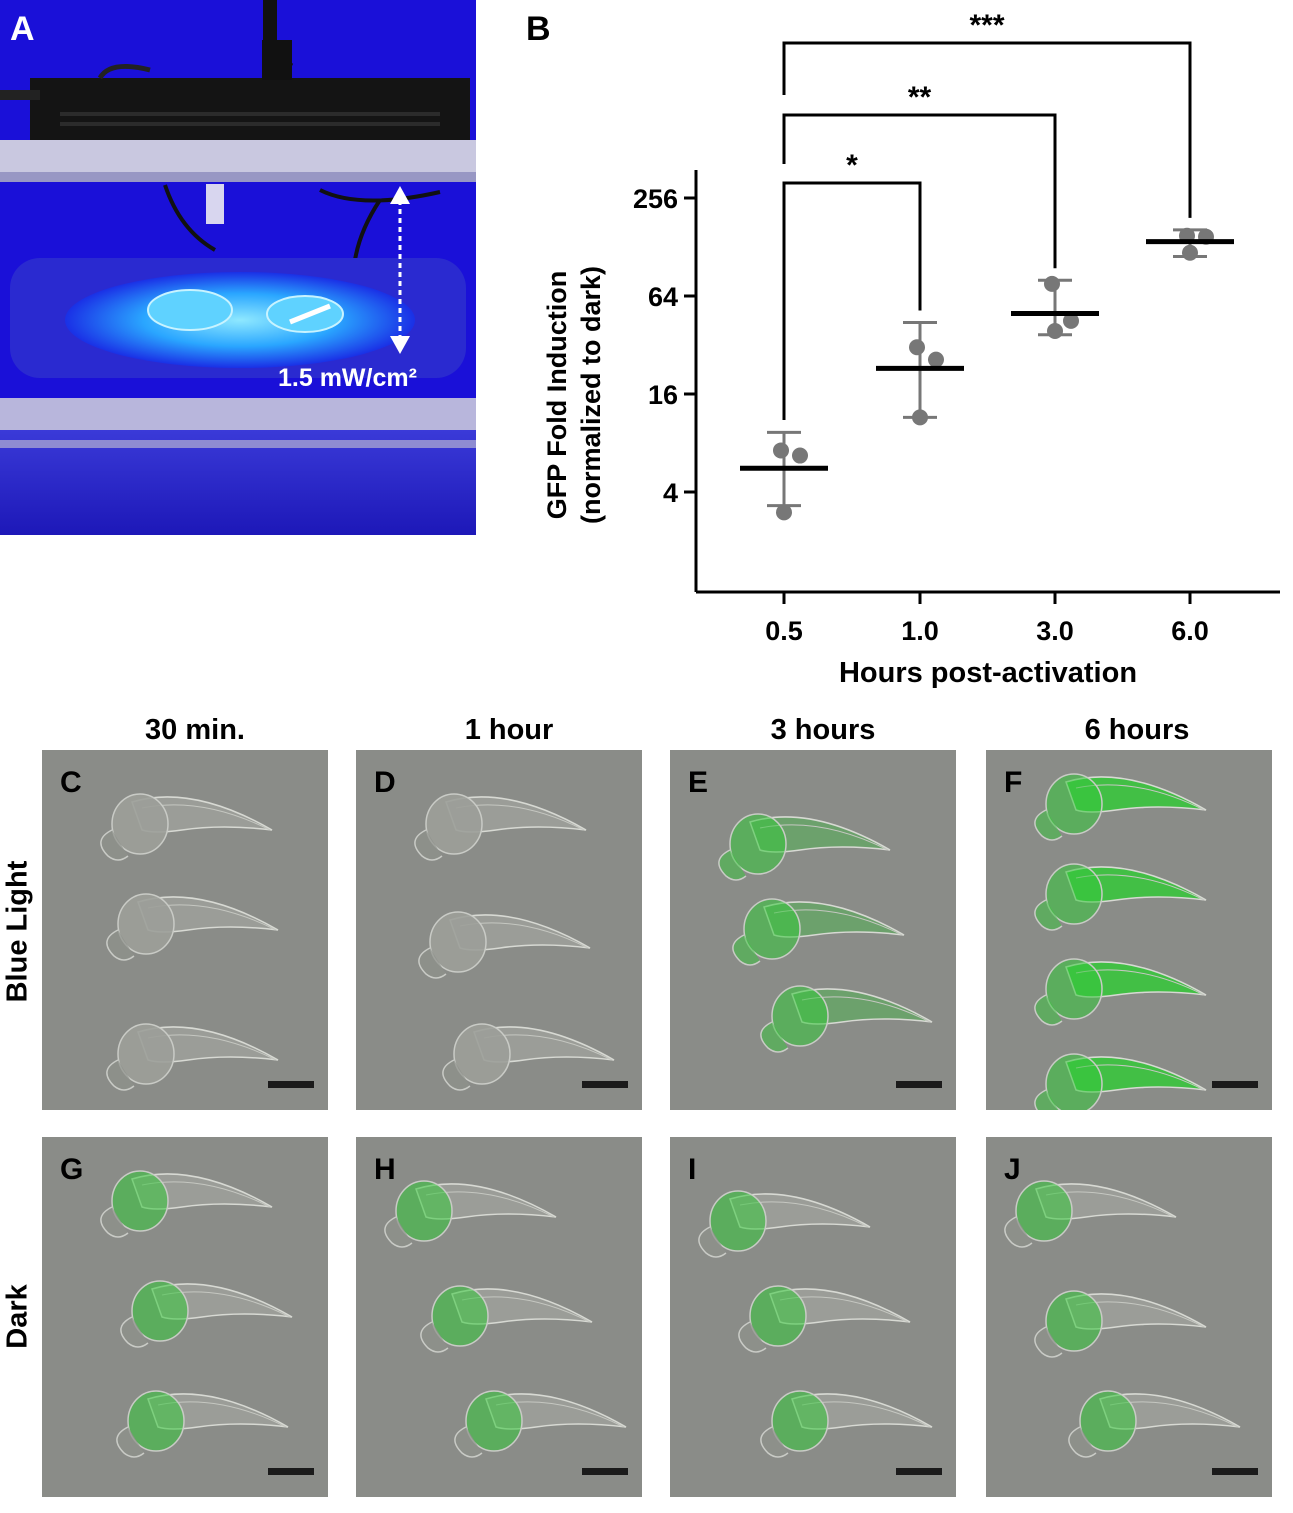 This screenshot has width=1293, height=1513. Describe the element at coordinates (655, 199) in the screenshot. I see `y-tick-label: 256` at that location.